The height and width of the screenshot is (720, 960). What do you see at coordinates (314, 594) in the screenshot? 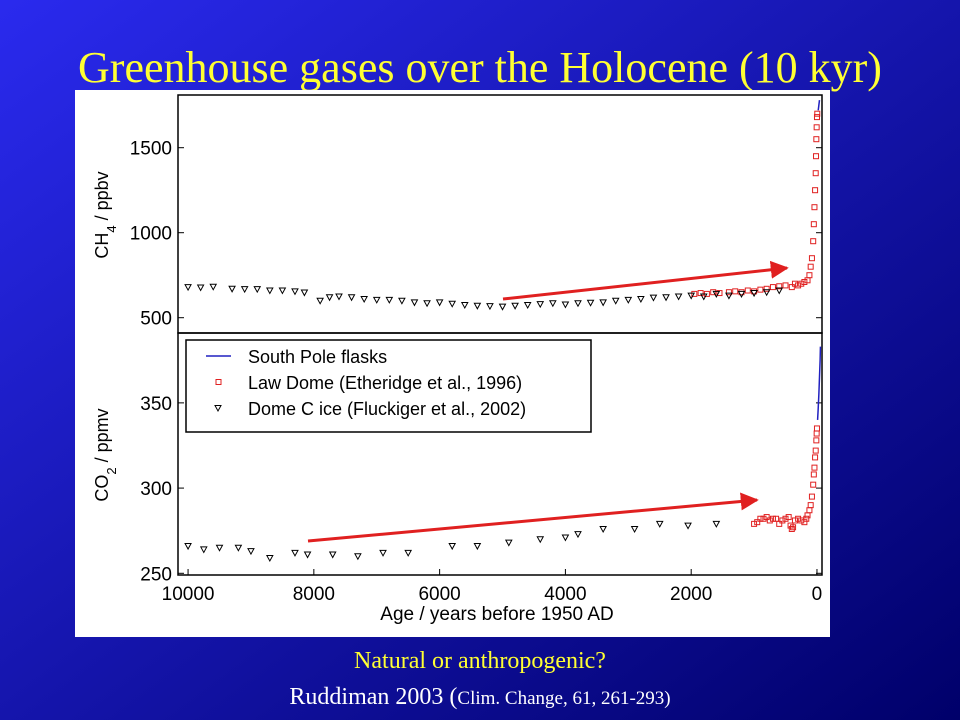
I see `x-tick-label: 8000` at bounding box center [314, 594].